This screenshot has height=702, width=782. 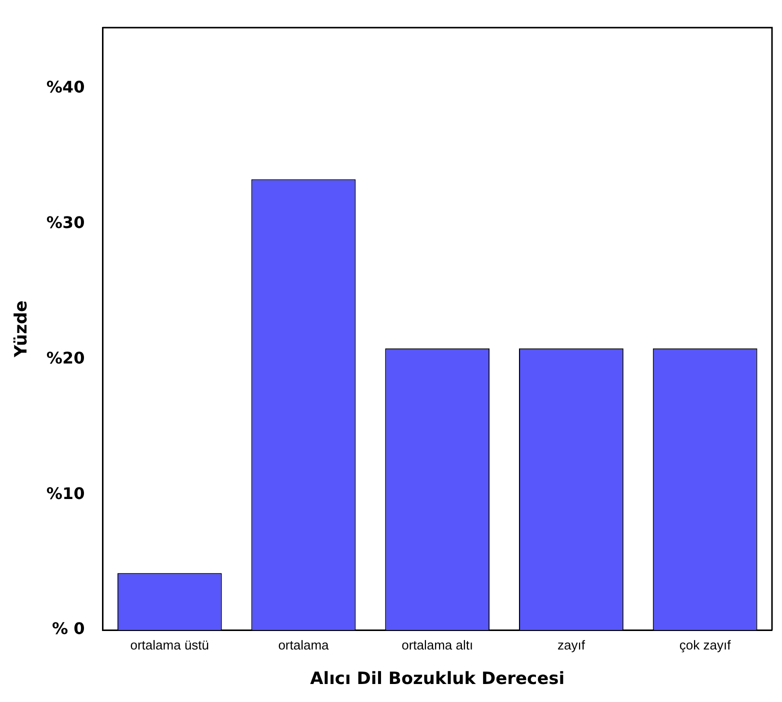 What do you see at coordinates (705, 644) in the screenshot?
I see `x-tick-label: çok zayıf` at bounding box center [705, 644].